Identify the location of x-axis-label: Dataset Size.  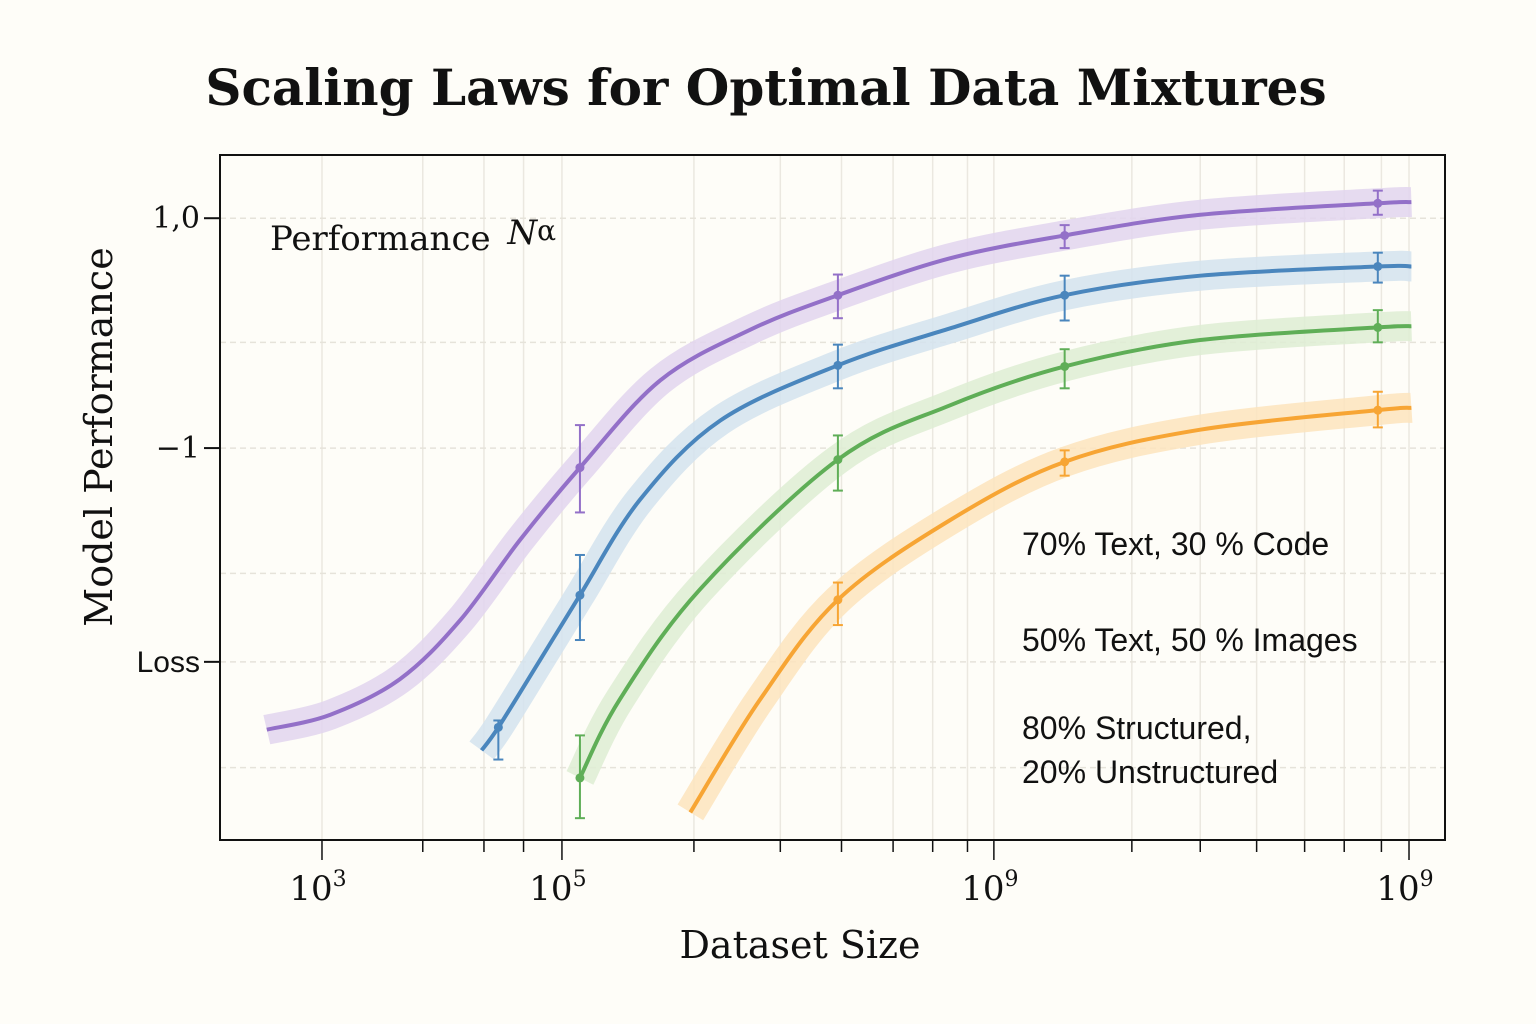
(799, 945).